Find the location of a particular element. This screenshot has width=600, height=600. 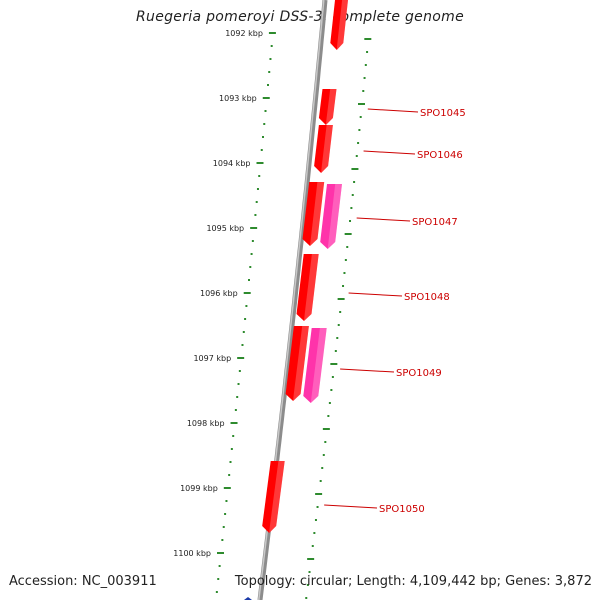

gene-label: SPO1049 is located at coordinates (419, 373).